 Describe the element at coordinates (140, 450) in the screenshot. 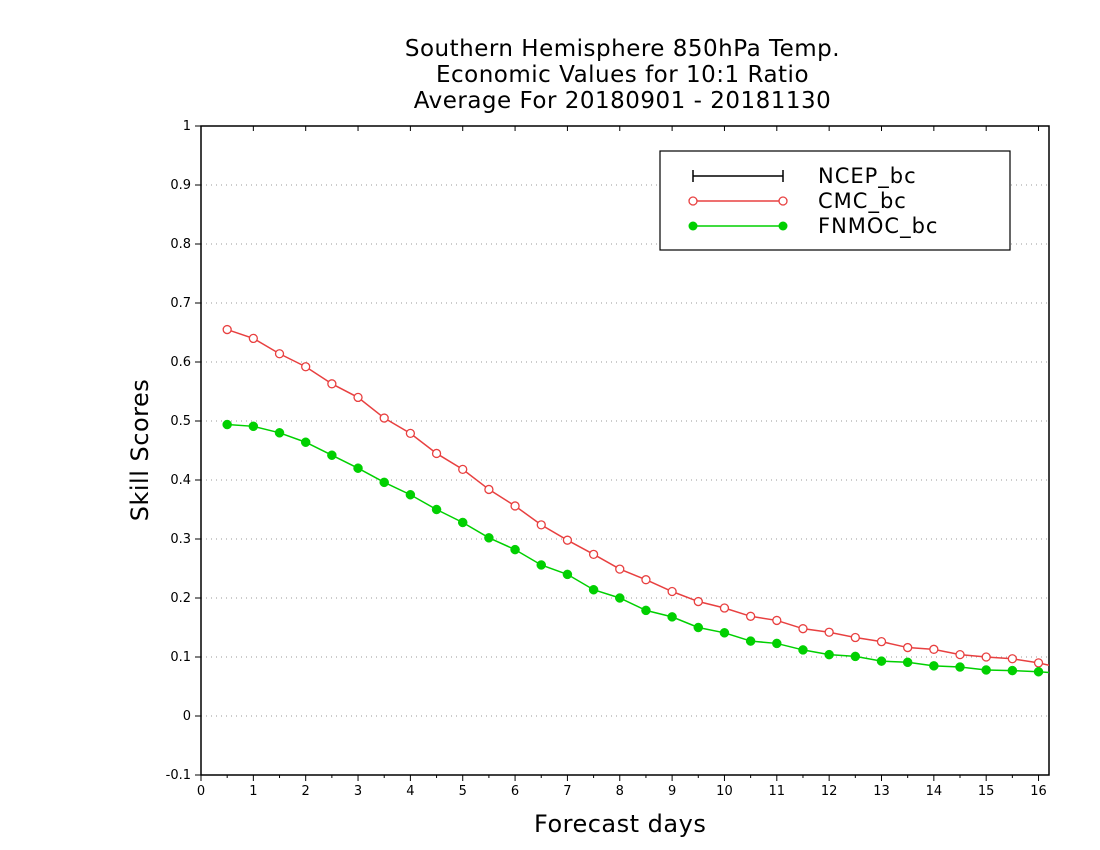

I see `y-axis-label: Skill Scores` at that location.